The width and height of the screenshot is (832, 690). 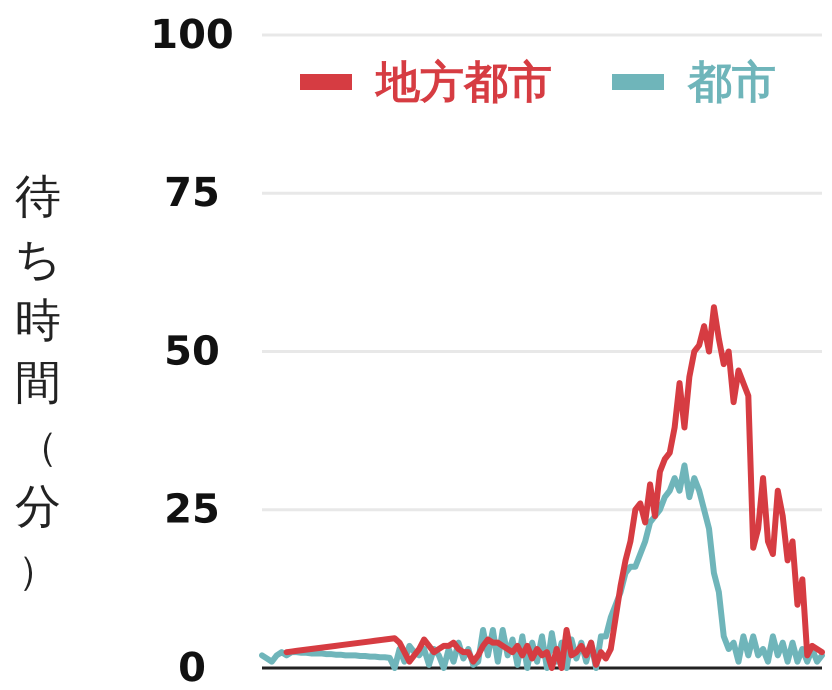 What do you see at coordinates (731, 82) in the screenshot?
I see `legend-label: 都市` at bounding box center [731, 82].